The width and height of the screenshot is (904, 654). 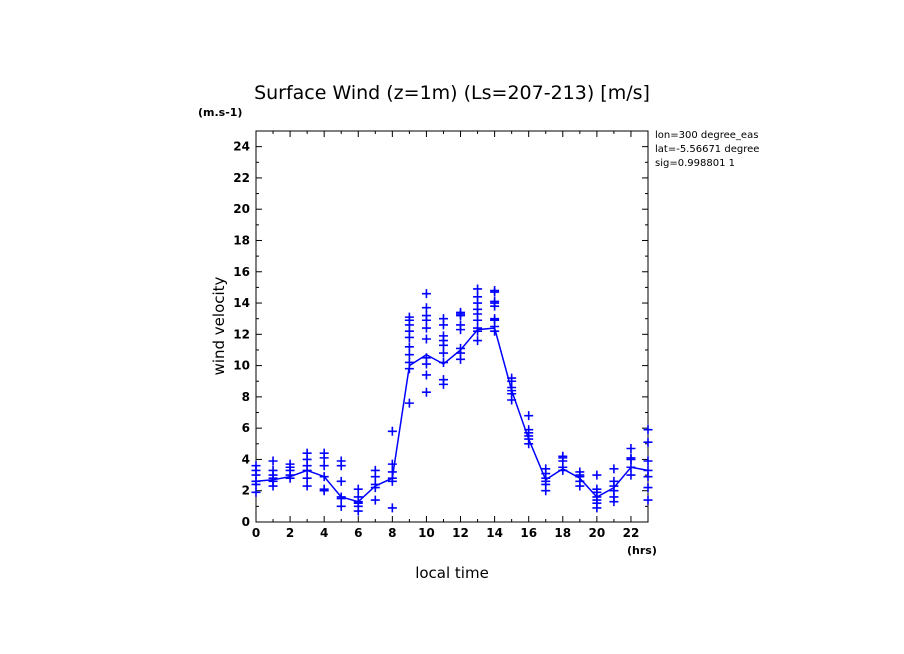 I want to click on x-tick-label: 12, so click(x=460, y=533).